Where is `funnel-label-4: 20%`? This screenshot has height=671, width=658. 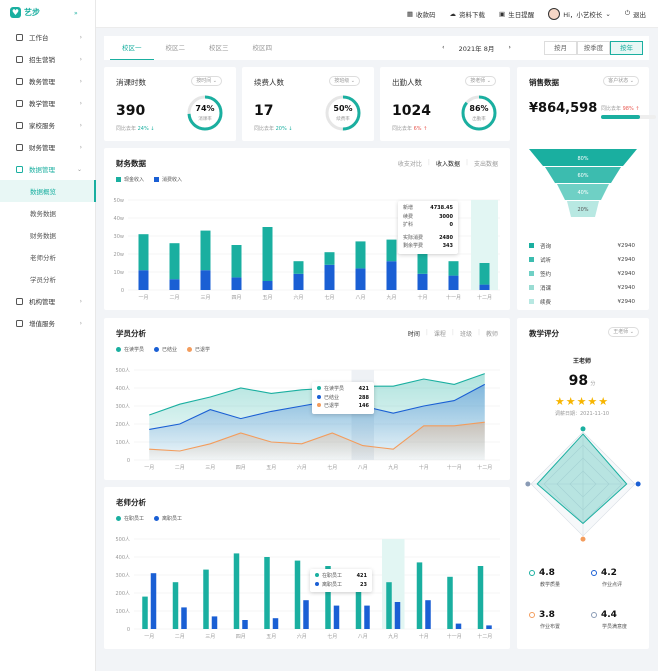
funnel-label-4: 20% is located at coordinates (582, 210).